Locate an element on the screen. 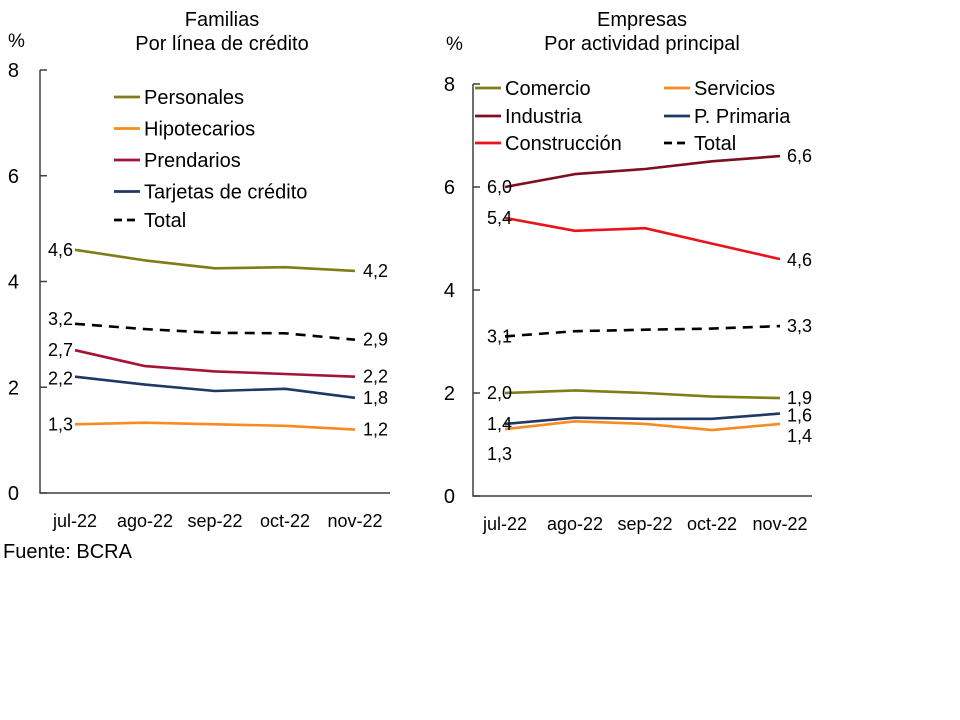  chart-empresas-subtitle: Por actividad principal is located at coordinates (642, 44).